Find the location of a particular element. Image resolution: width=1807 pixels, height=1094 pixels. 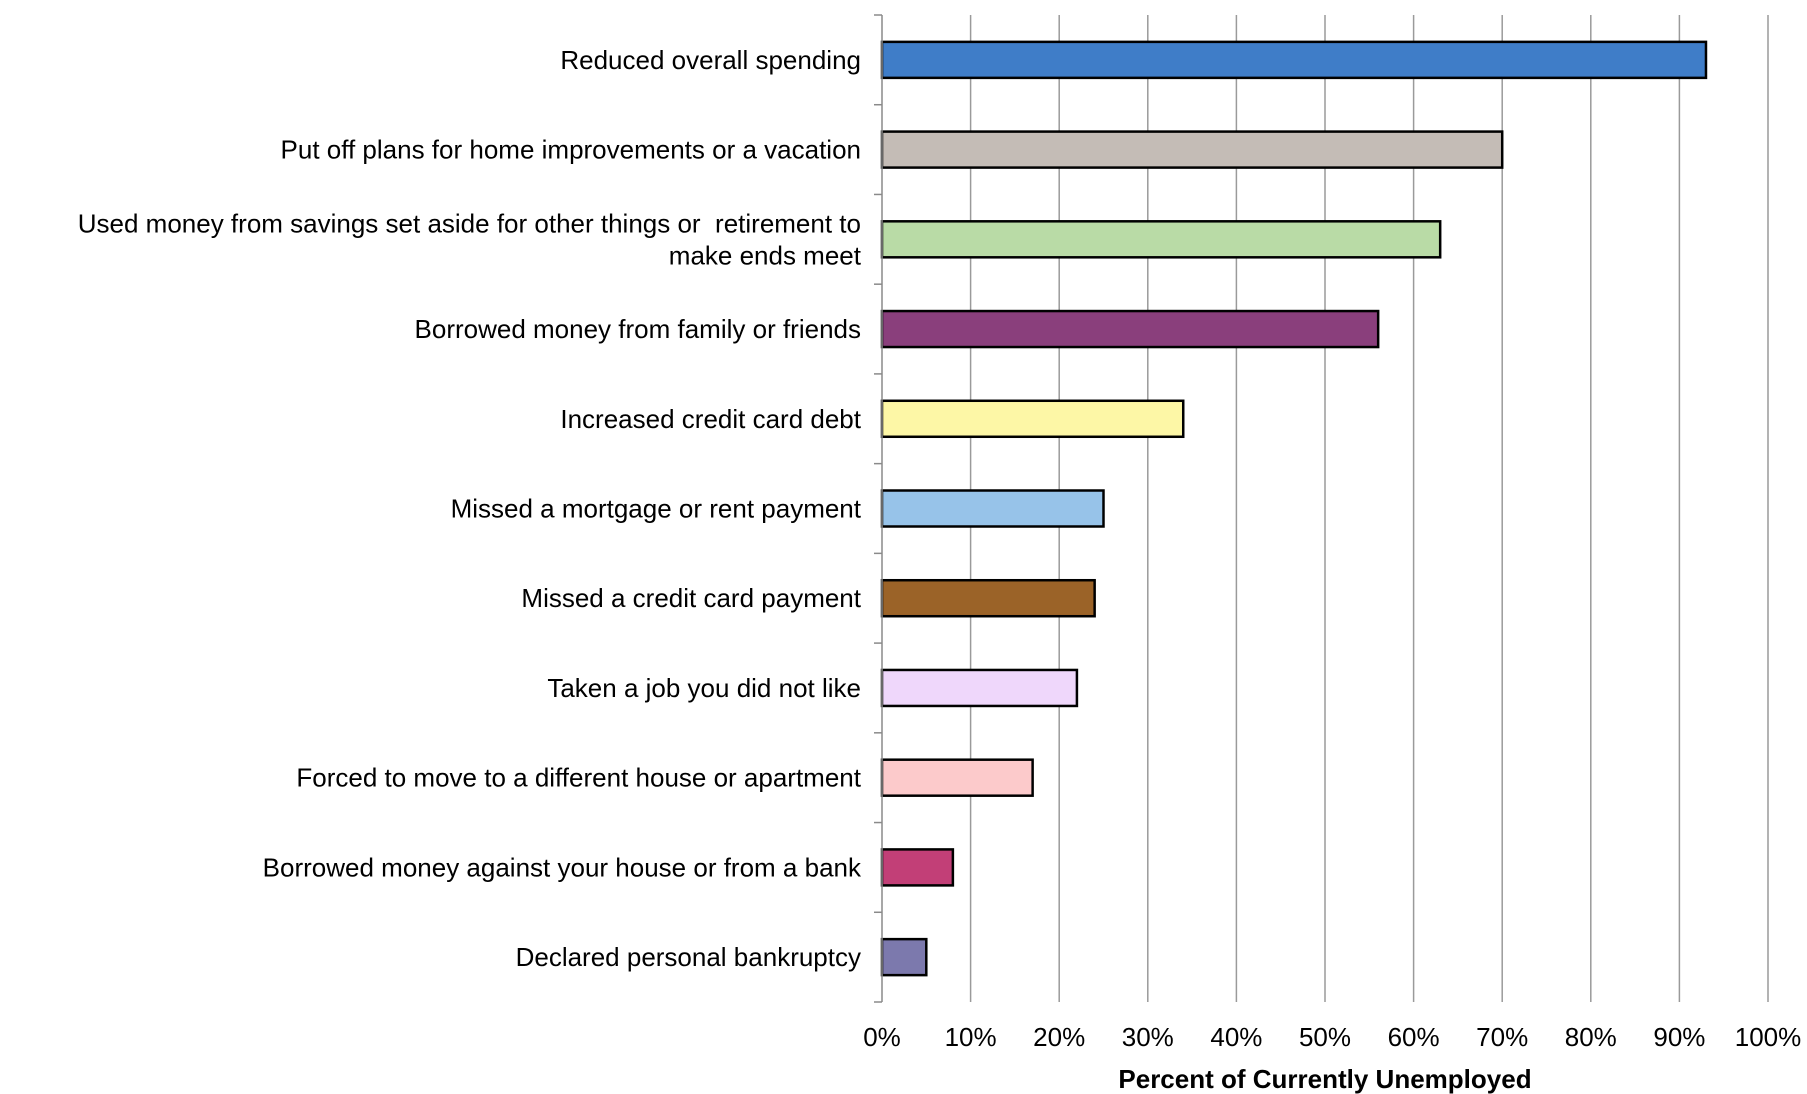

x-tick-label-90: 90% is located at coordinates (1679, 1037).